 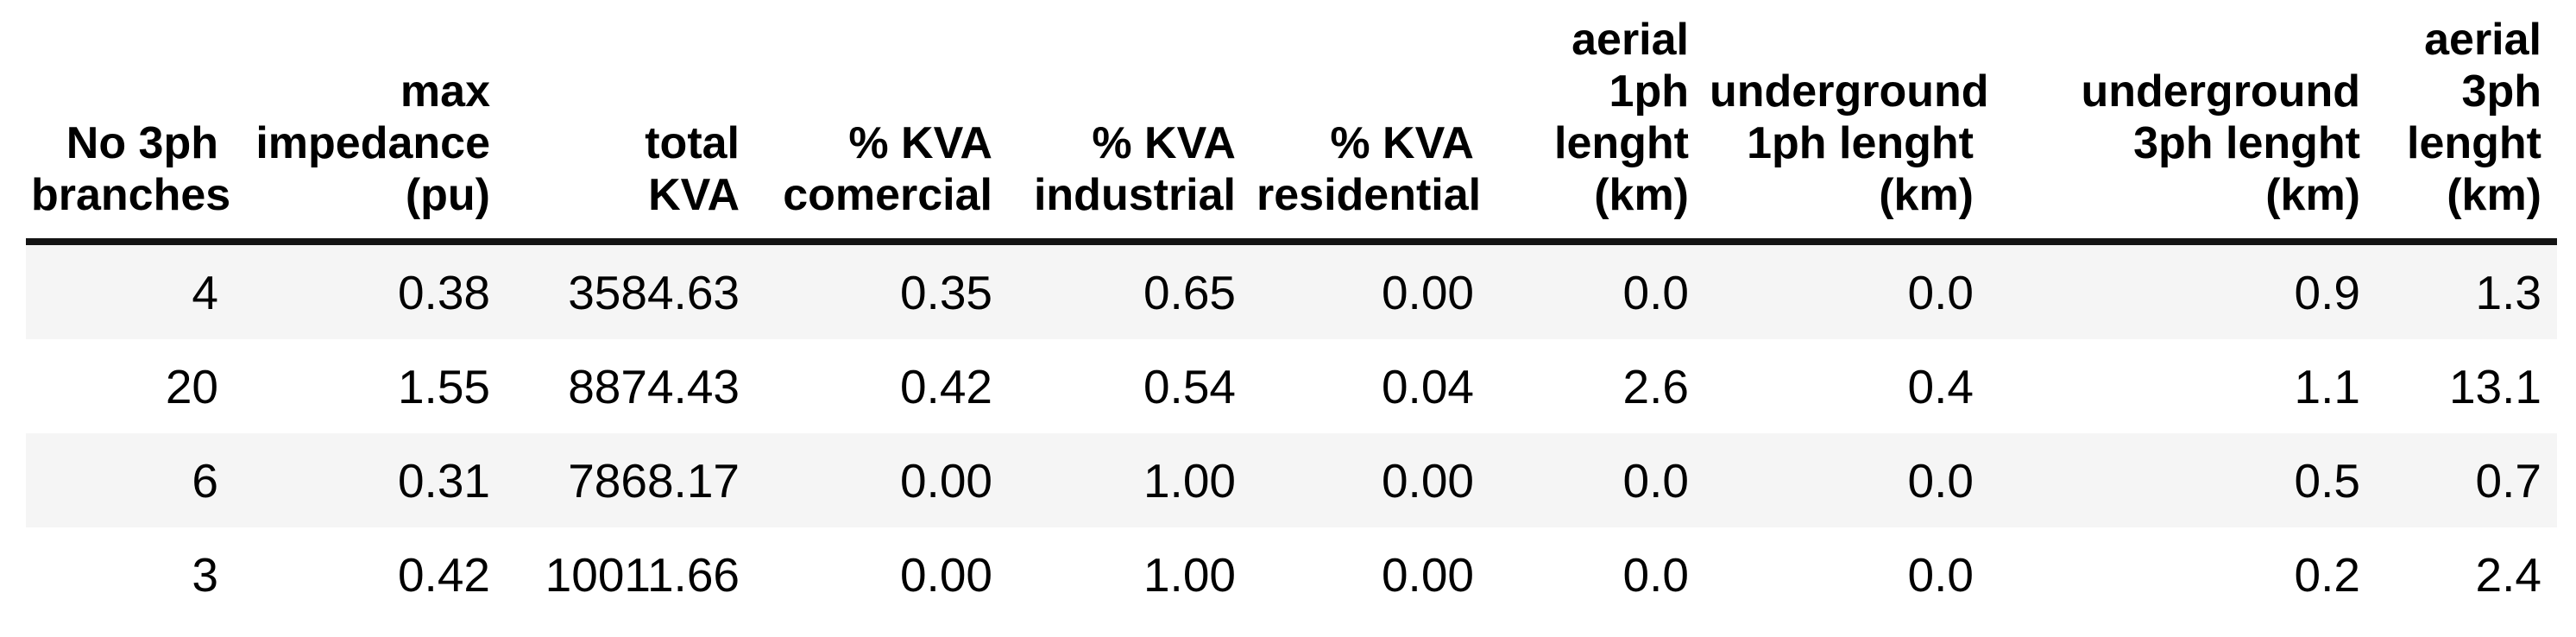 I want to click on column-header-pct-kva-residential: % KVA residential, so click(x=1371, y=122).